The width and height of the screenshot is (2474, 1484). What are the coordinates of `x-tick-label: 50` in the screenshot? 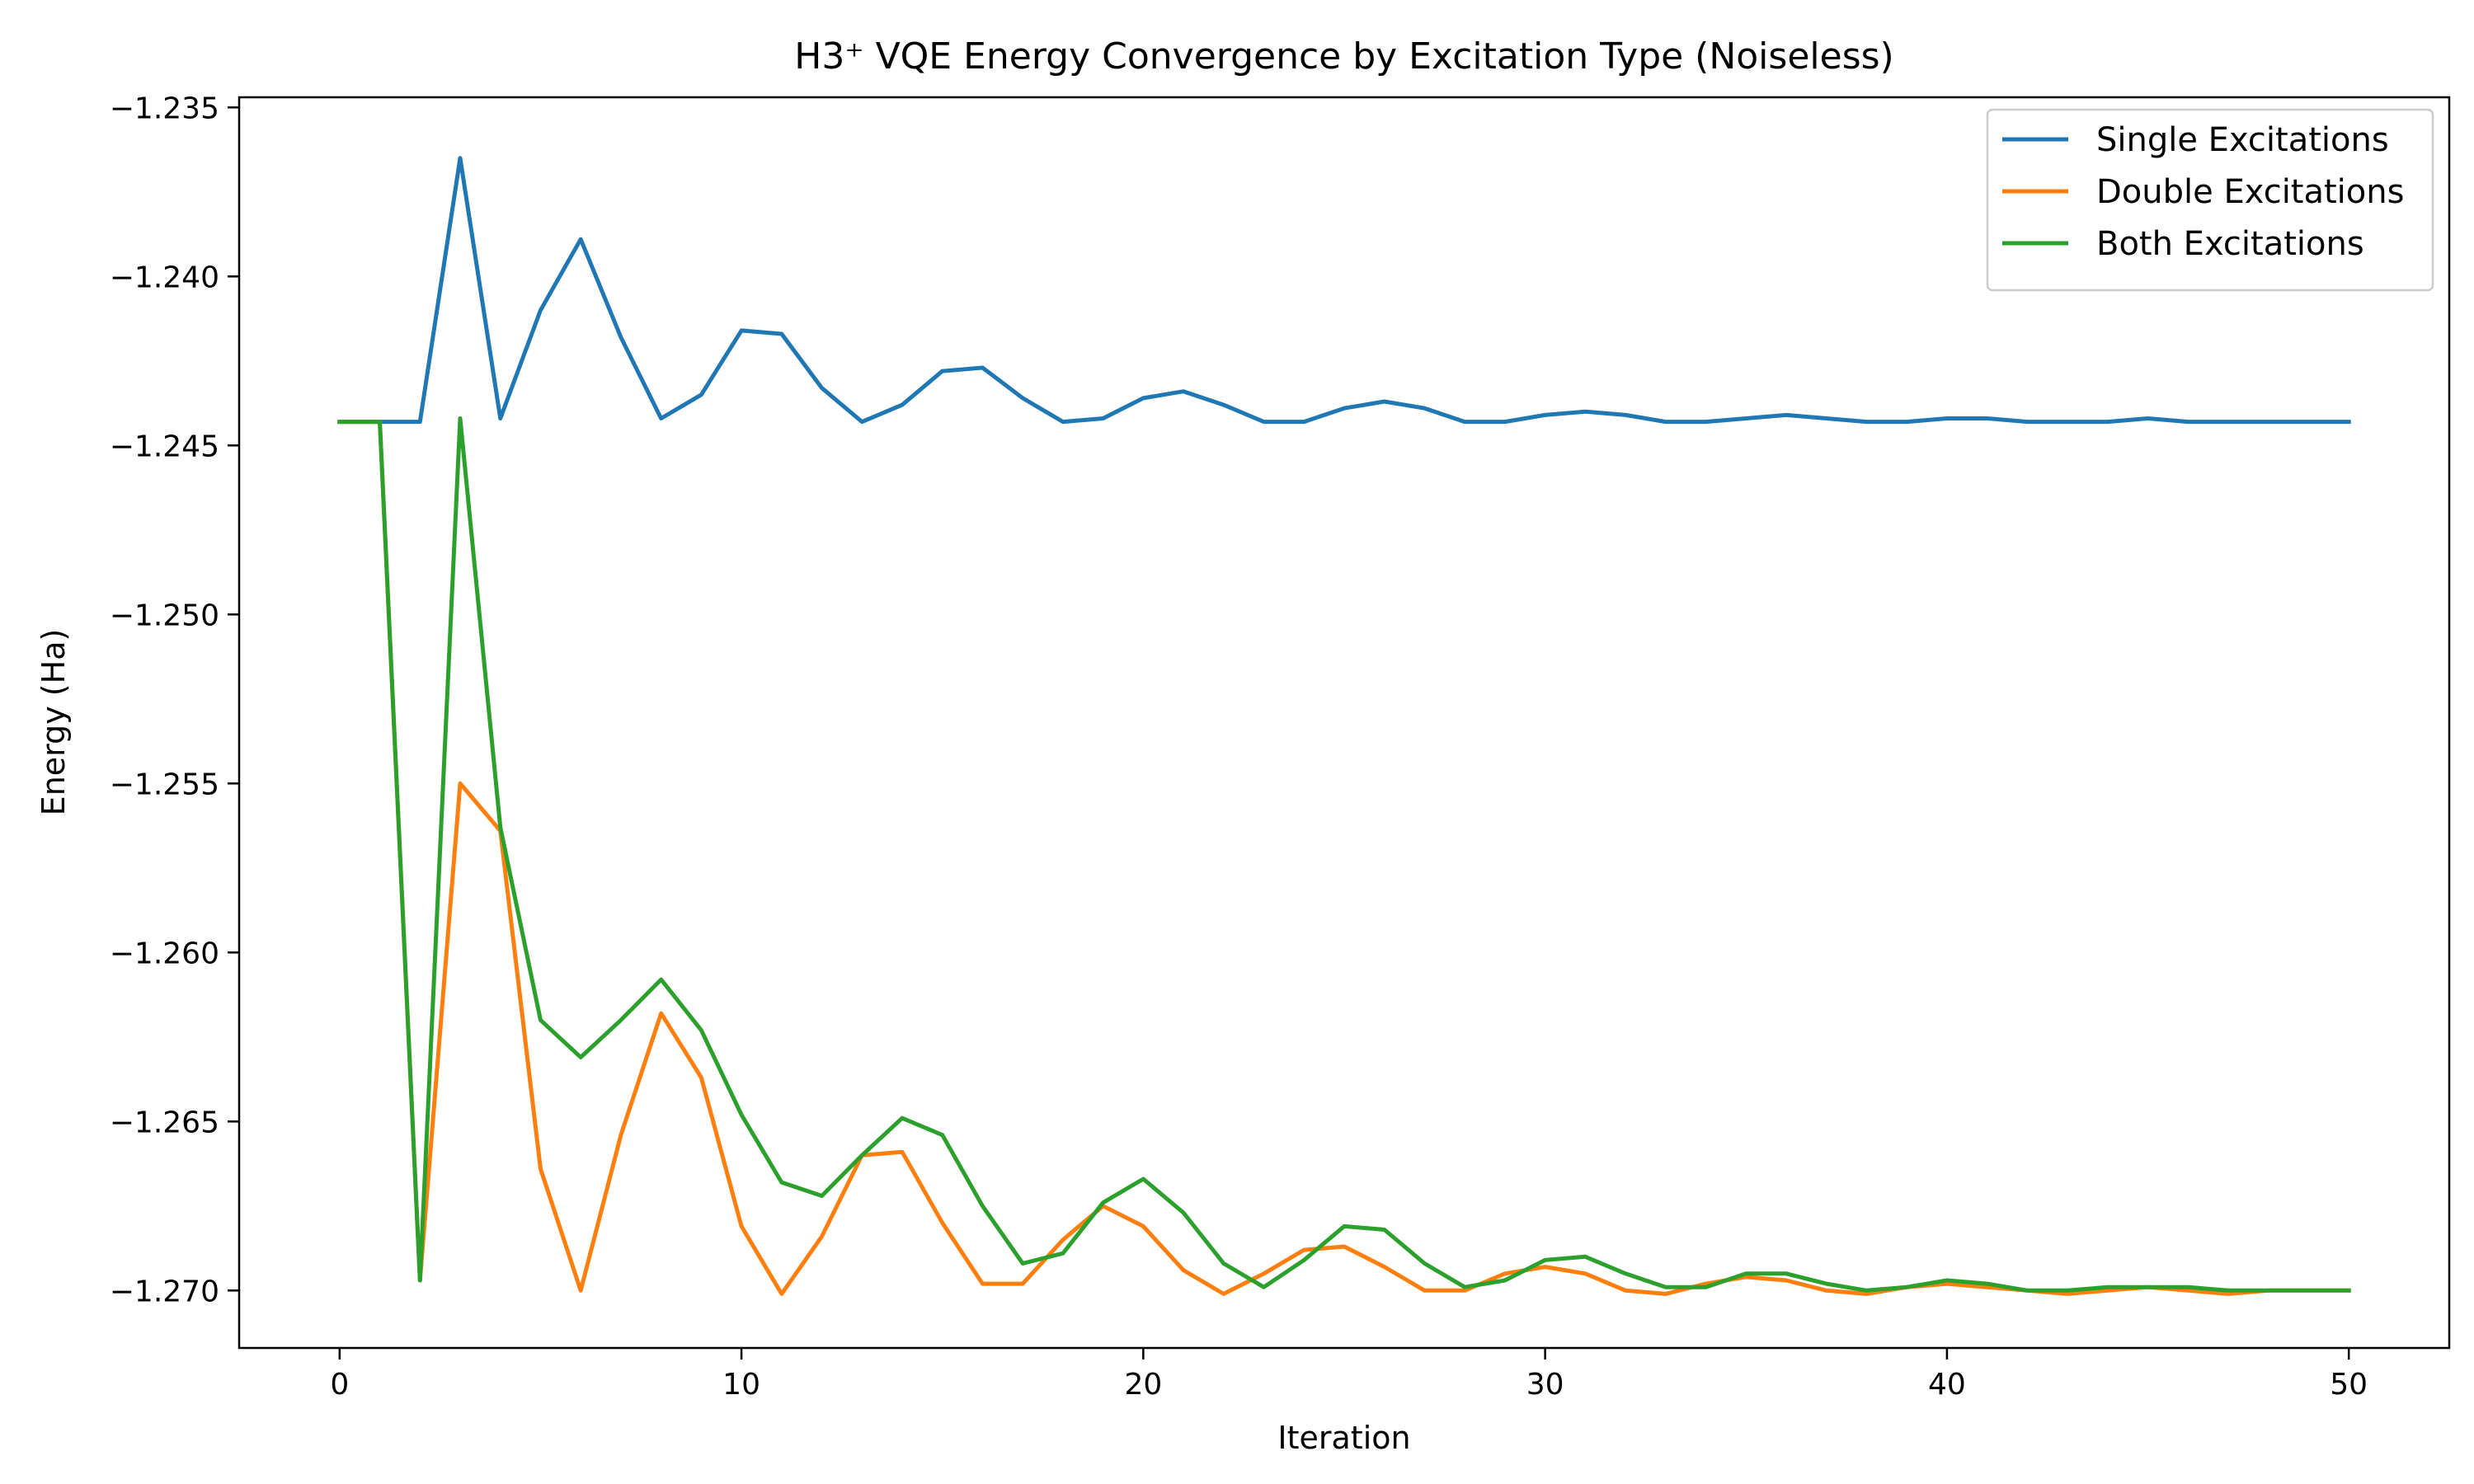 It's located at (2349, 1385).